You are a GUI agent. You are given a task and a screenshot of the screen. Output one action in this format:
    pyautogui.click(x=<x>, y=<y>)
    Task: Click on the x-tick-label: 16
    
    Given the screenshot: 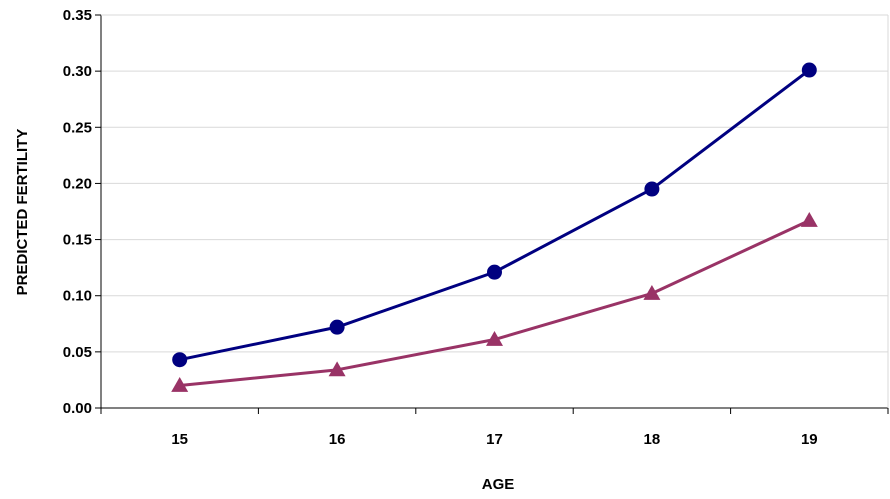 What is the action you would take?
    pyautogui.click(x=337, y=439)
    